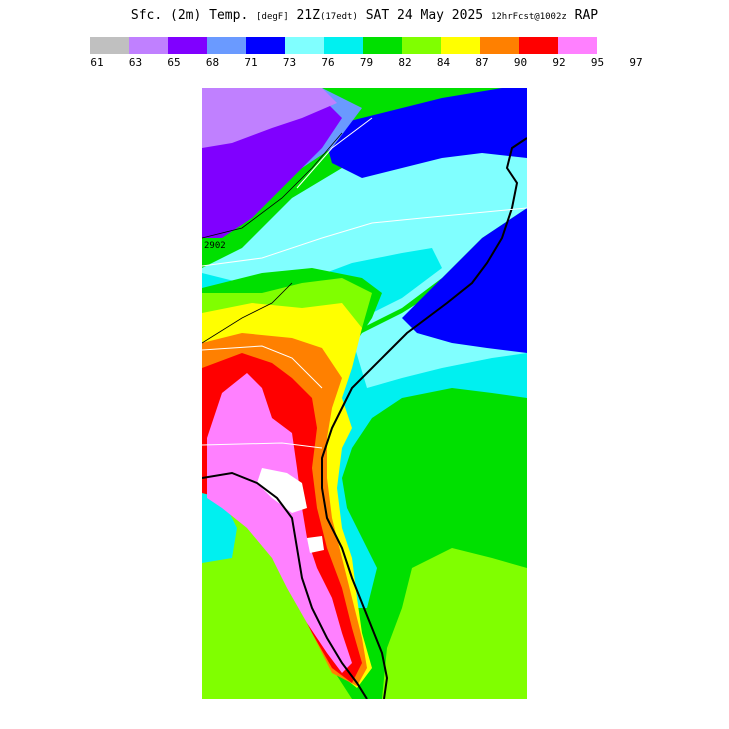  I want to click on scale-tick-97: 97, so click(636, 62).